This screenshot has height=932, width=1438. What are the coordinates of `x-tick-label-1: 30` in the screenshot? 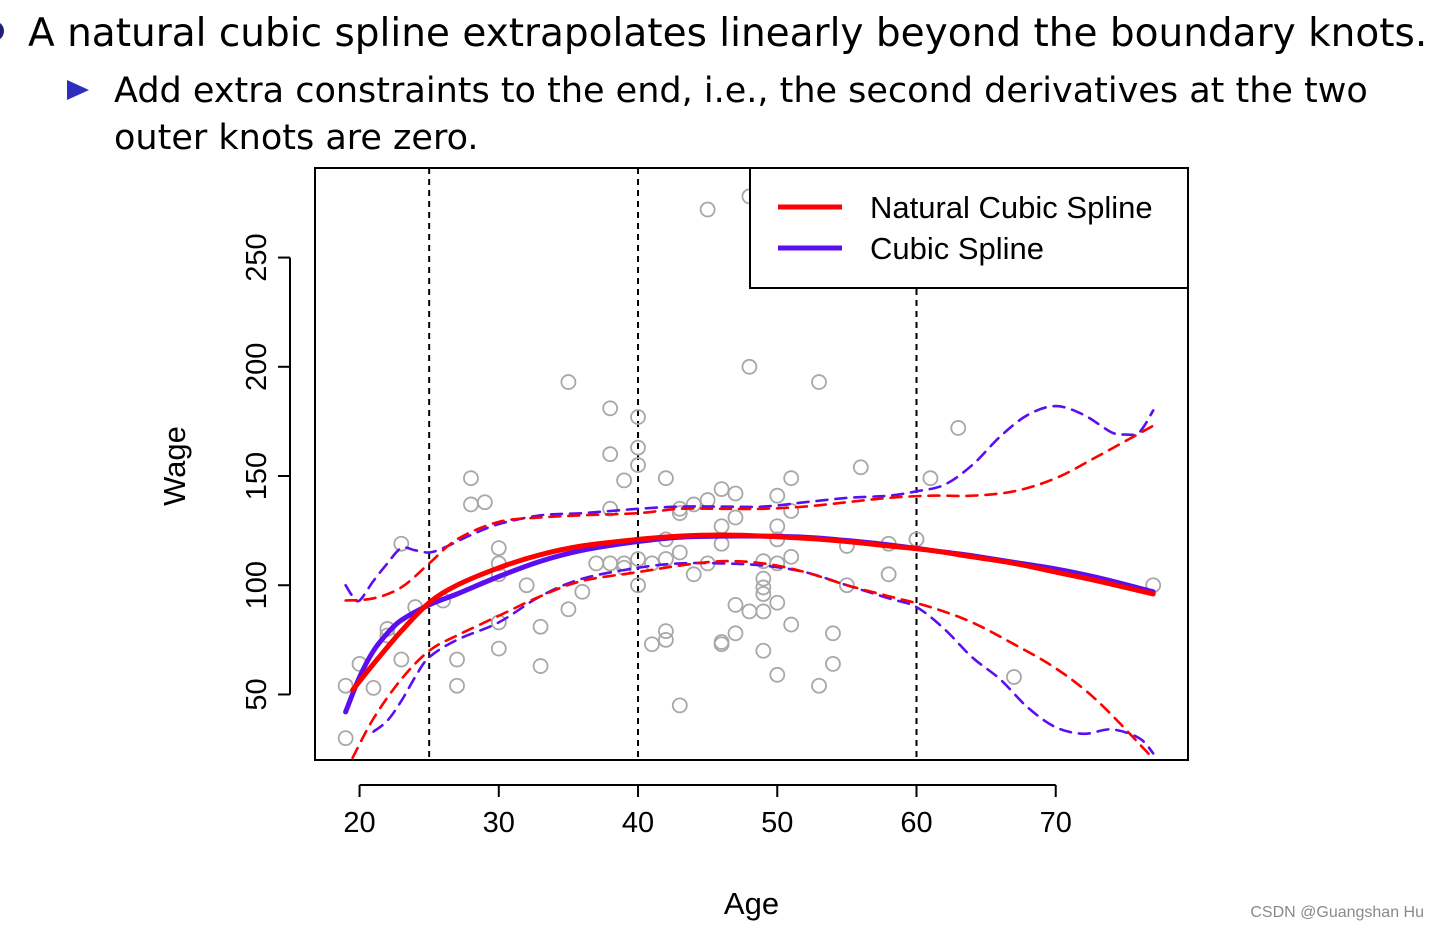 It's located at (499, 823).